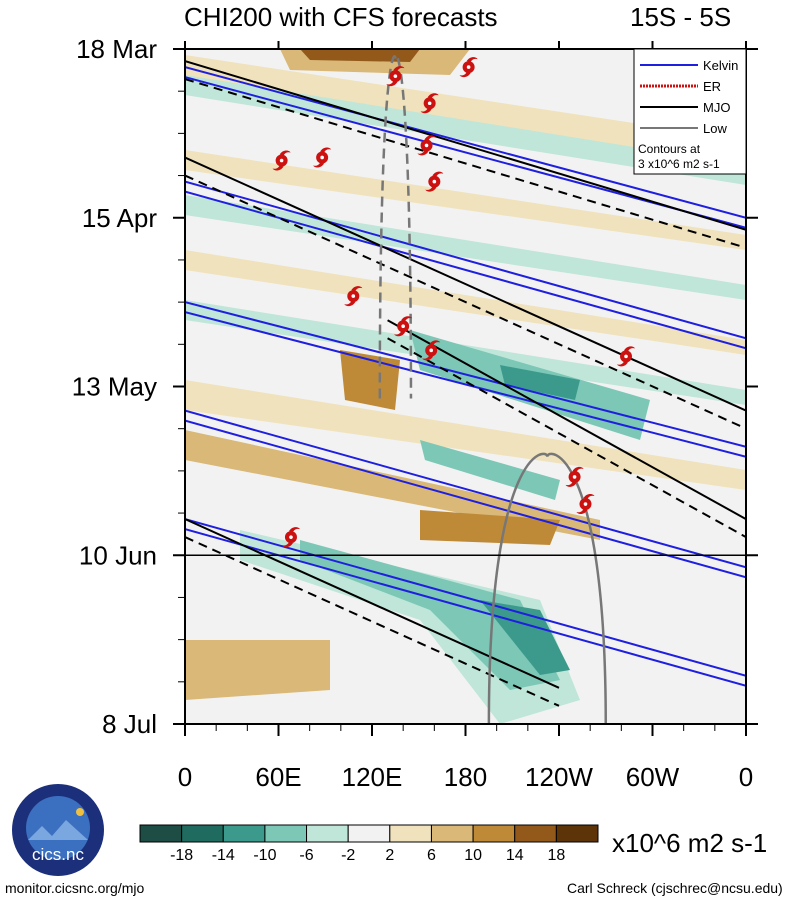 The image size is (809, 907). I want to click on colorbar-label: -18, so click(181, 855).